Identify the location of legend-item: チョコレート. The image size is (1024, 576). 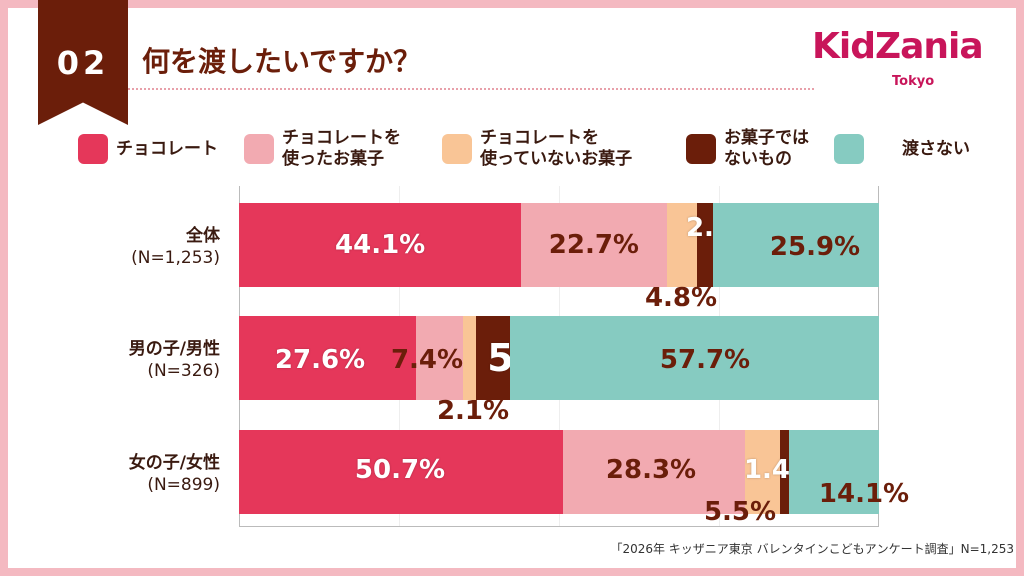
(148, 149).